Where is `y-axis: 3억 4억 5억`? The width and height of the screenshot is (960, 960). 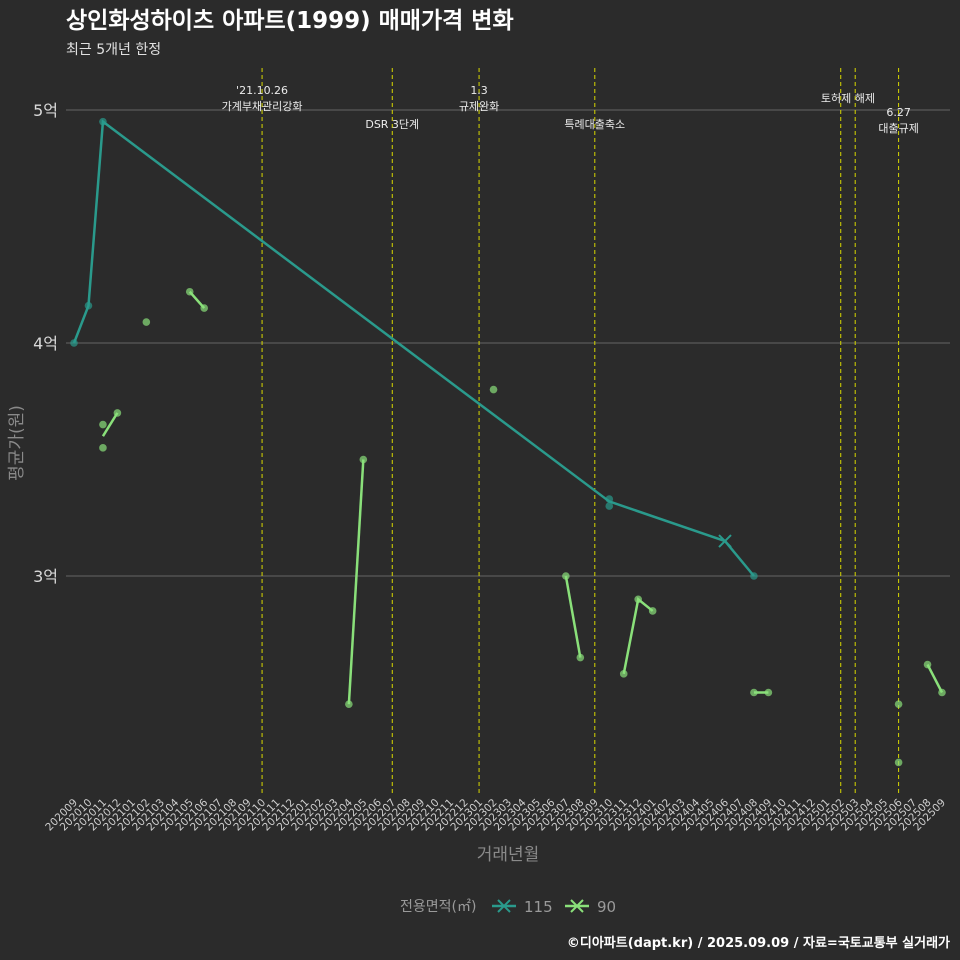
y-axis: 3억 4억 5억 is located at coordinates (45, 343).